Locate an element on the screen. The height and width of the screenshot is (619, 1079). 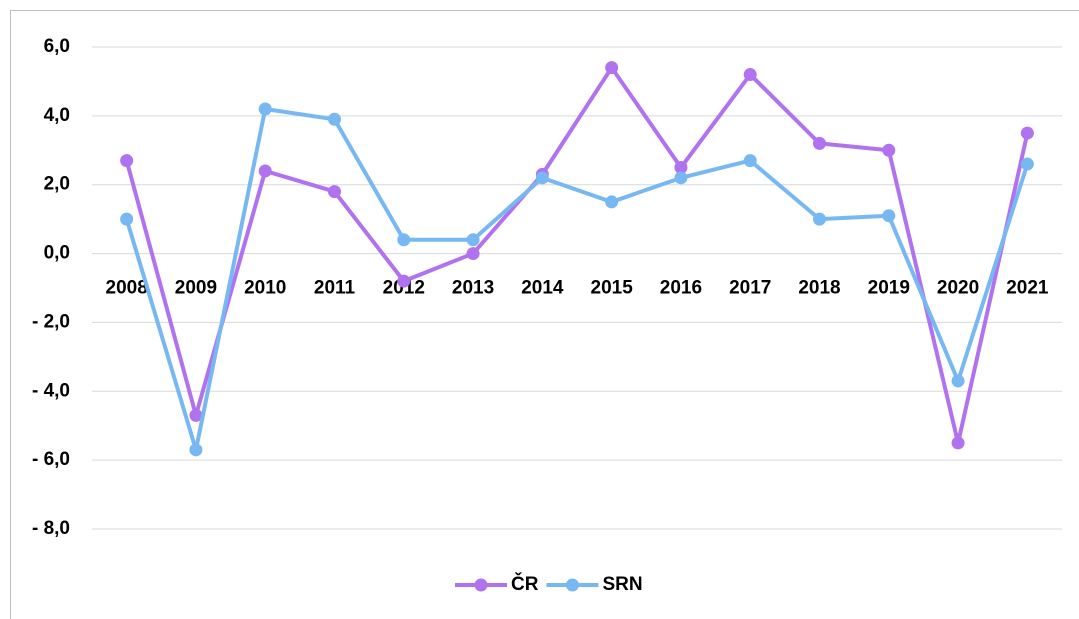
y-tick-label: 4,0 is located at coordinates (57, 115).